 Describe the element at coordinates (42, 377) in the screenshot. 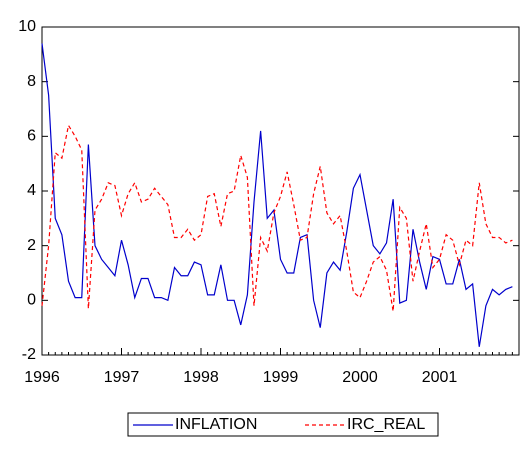

I see `x-tick-label: 1996` at that location.